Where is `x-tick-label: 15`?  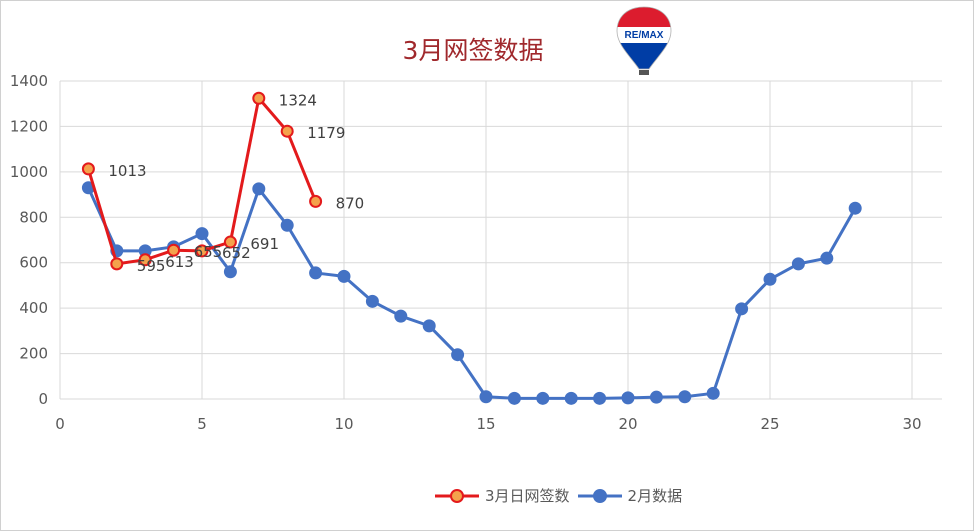
x-tick-label: 15 is located at coordinates (485, 424).